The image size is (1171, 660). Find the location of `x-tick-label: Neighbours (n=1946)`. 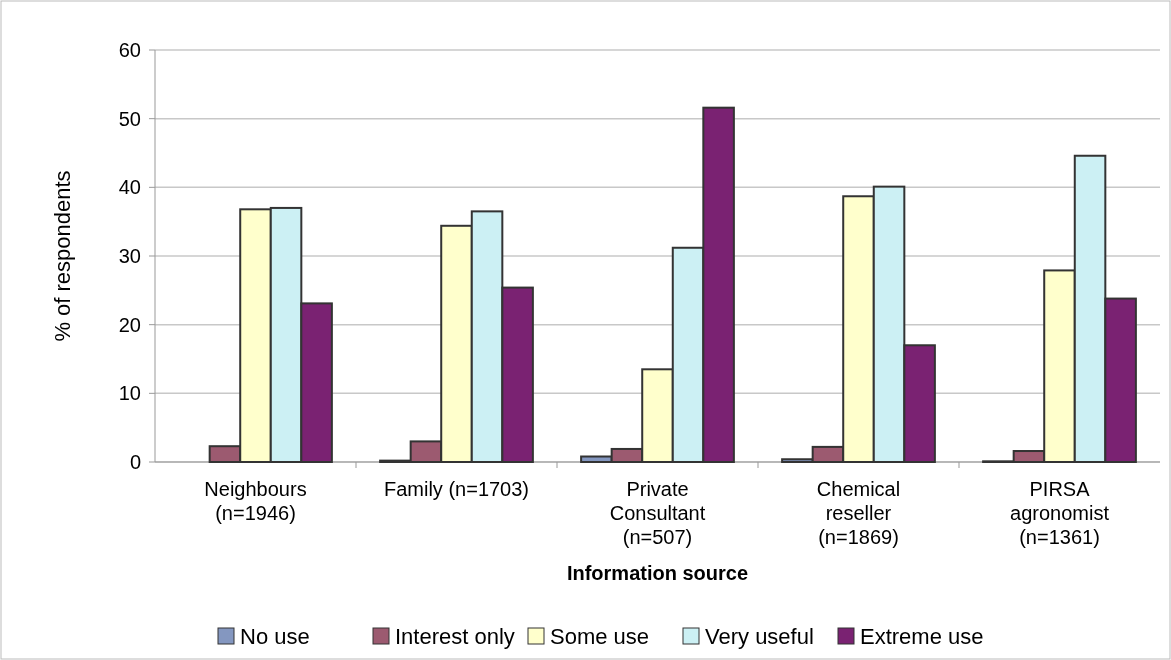

x-tick-label: Neighbours (n=1946) is located at coordinates (255, 501).